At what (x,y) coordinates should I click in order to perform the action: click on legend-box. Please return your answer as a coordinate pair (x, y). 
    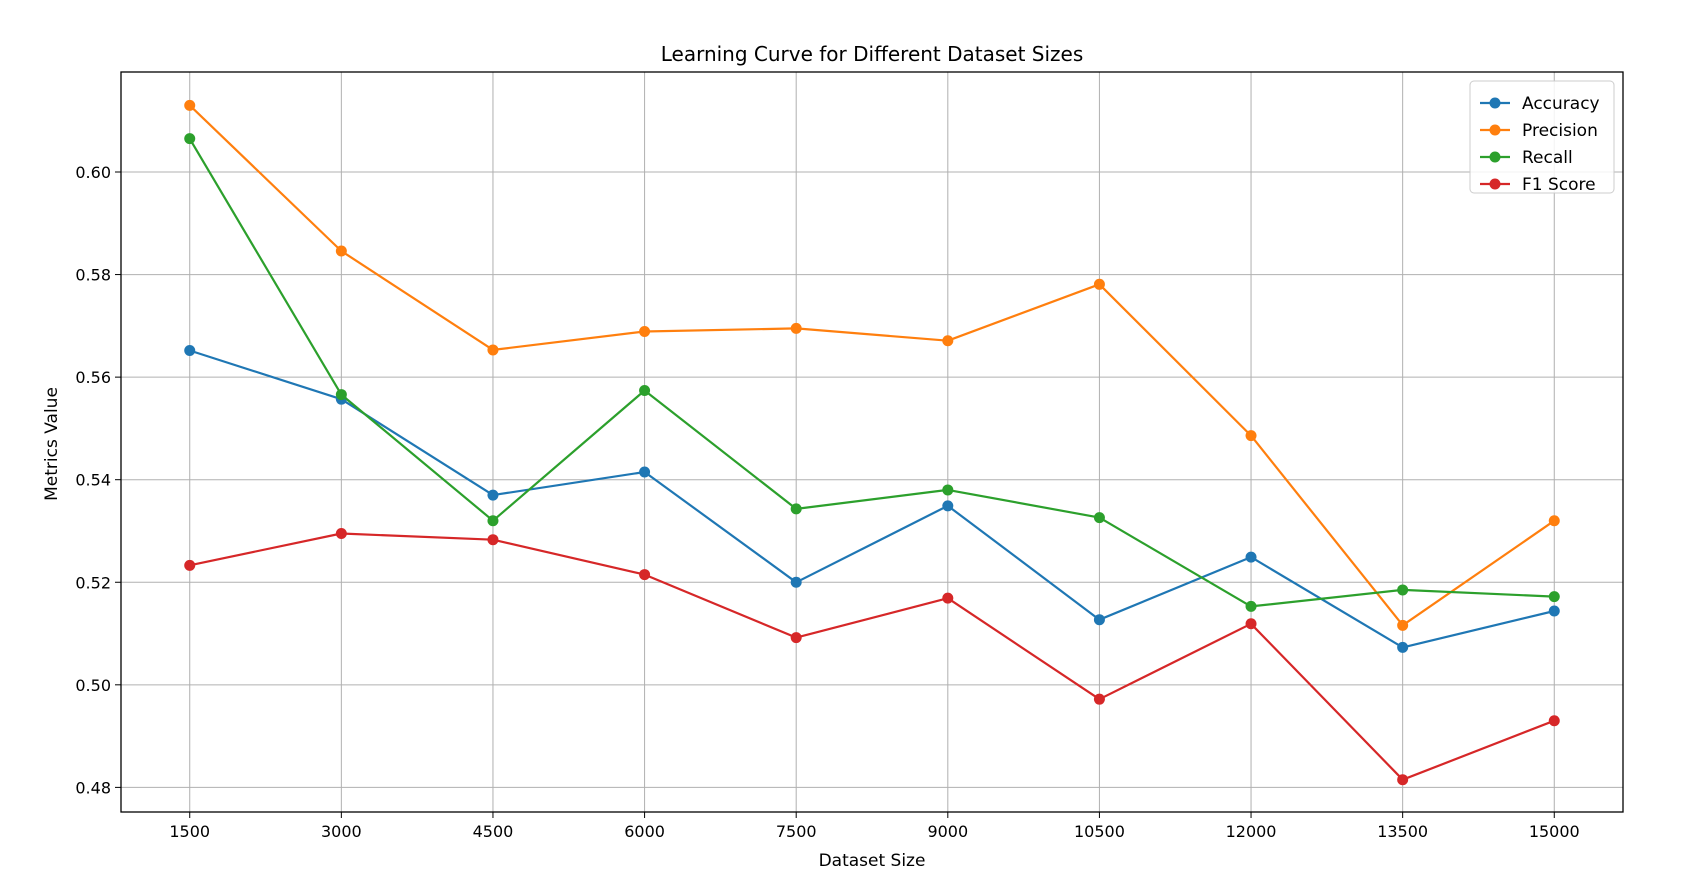
    Looking at the image, I should click on (1542, 137).